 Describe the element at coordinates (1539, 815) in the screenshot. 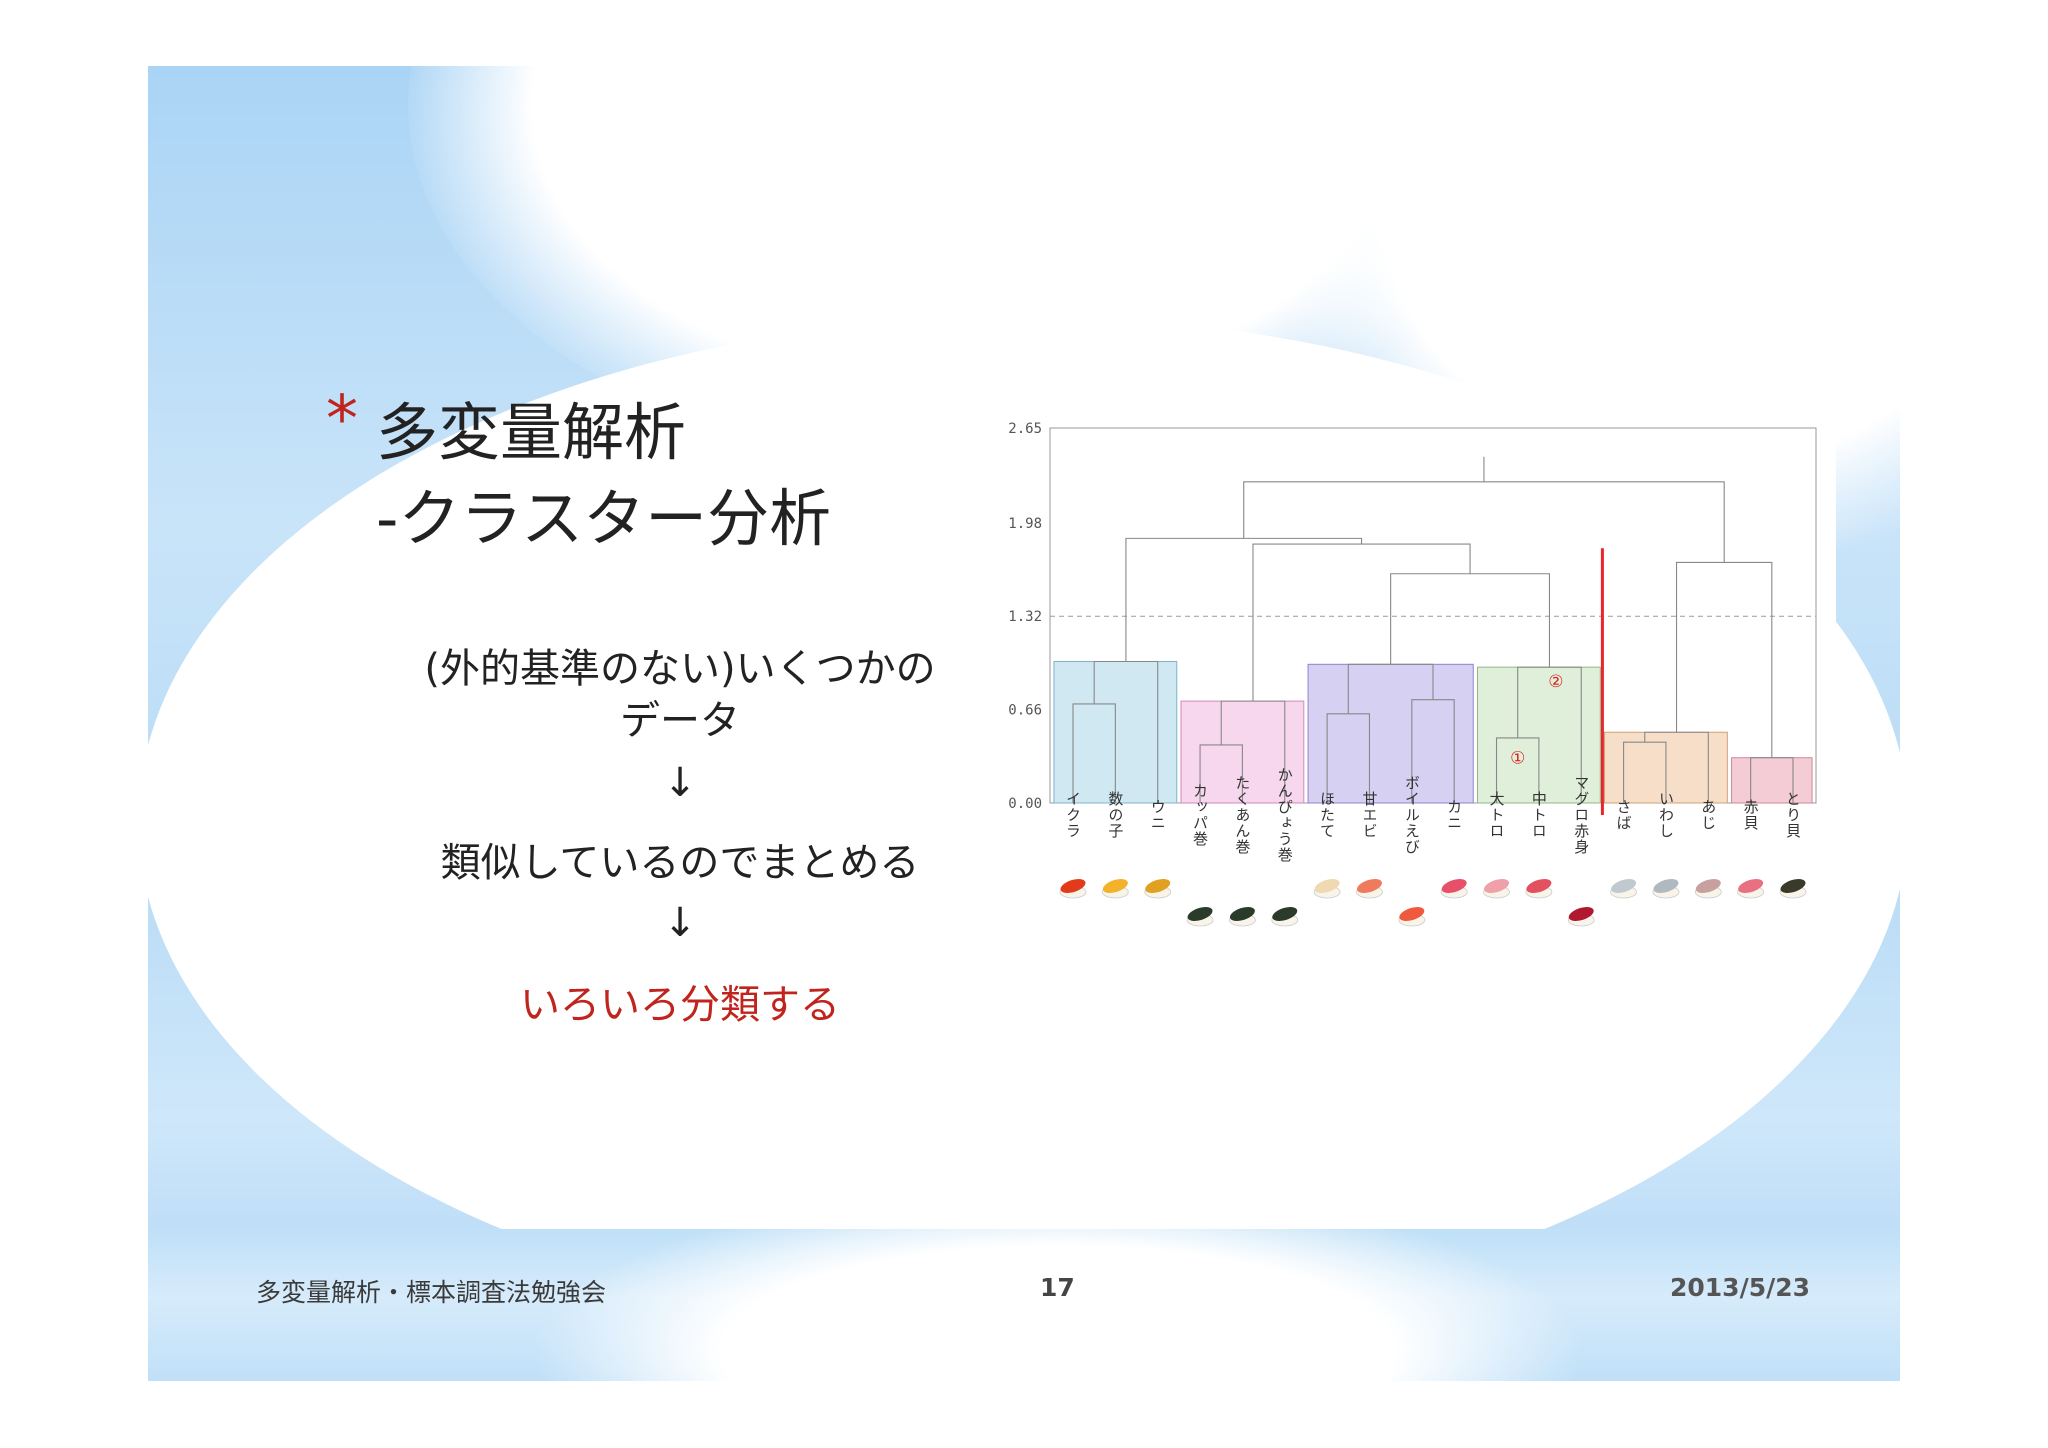

I see `leaf-label-11: 中トロ` at that location.